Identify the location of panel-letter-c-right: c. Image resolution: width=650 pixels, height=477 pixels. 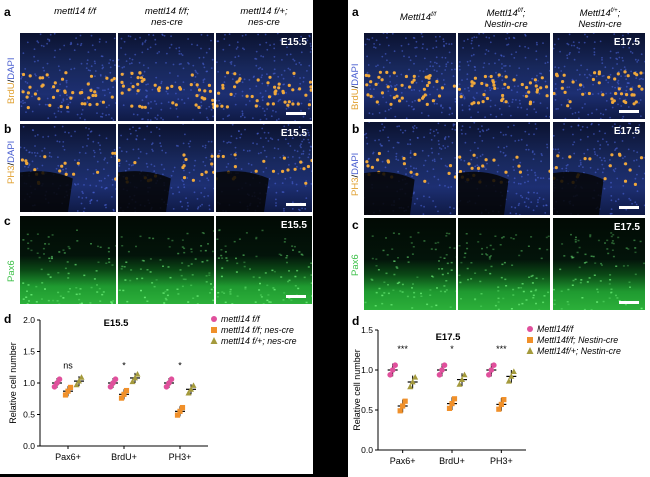
(355, 225).